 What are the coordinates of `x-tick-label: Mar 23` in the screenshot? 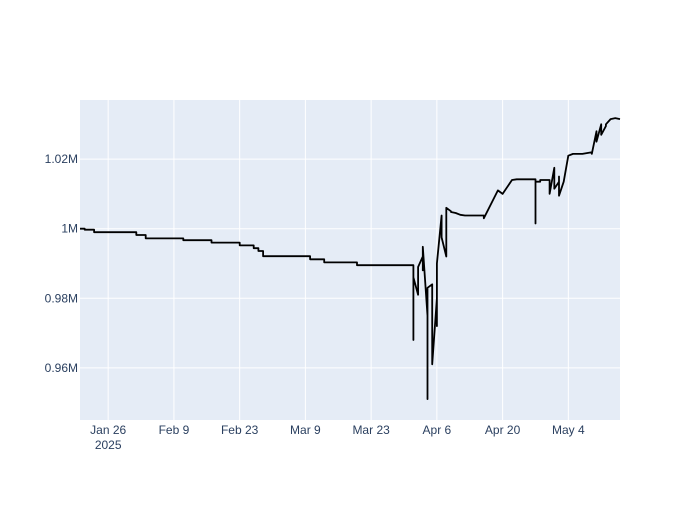 It's located at (371, 430).